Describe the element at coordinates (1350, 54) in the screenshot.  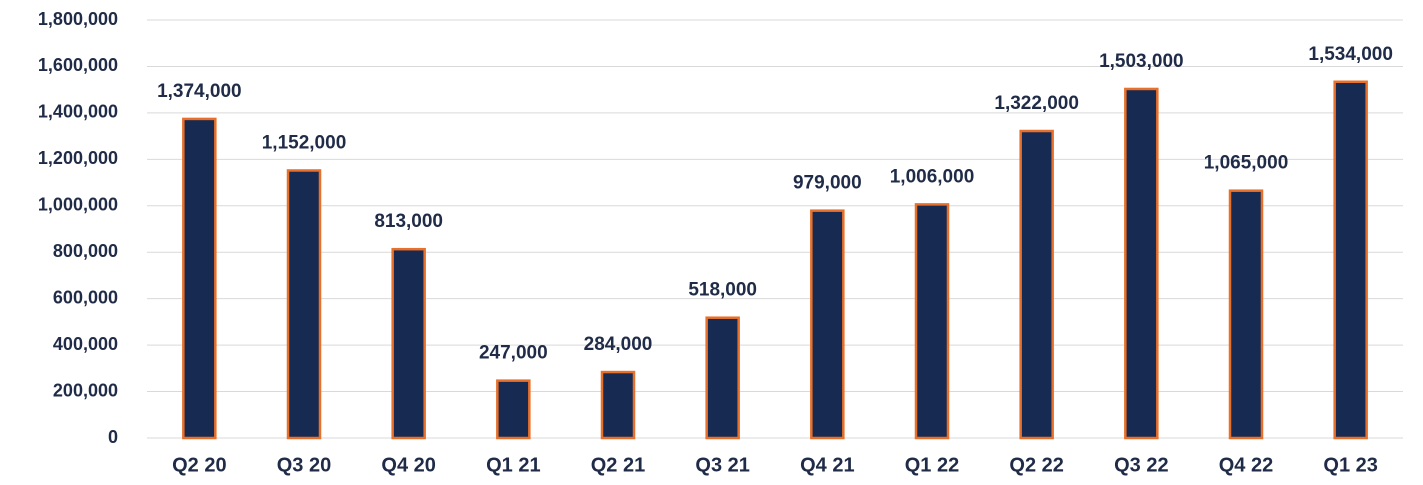
I see `data-label: 1,534,000` at that location.